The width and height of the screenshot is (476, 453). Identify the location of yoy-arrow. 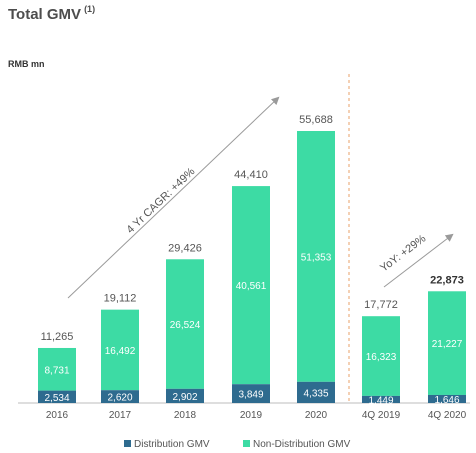
(418, 260).